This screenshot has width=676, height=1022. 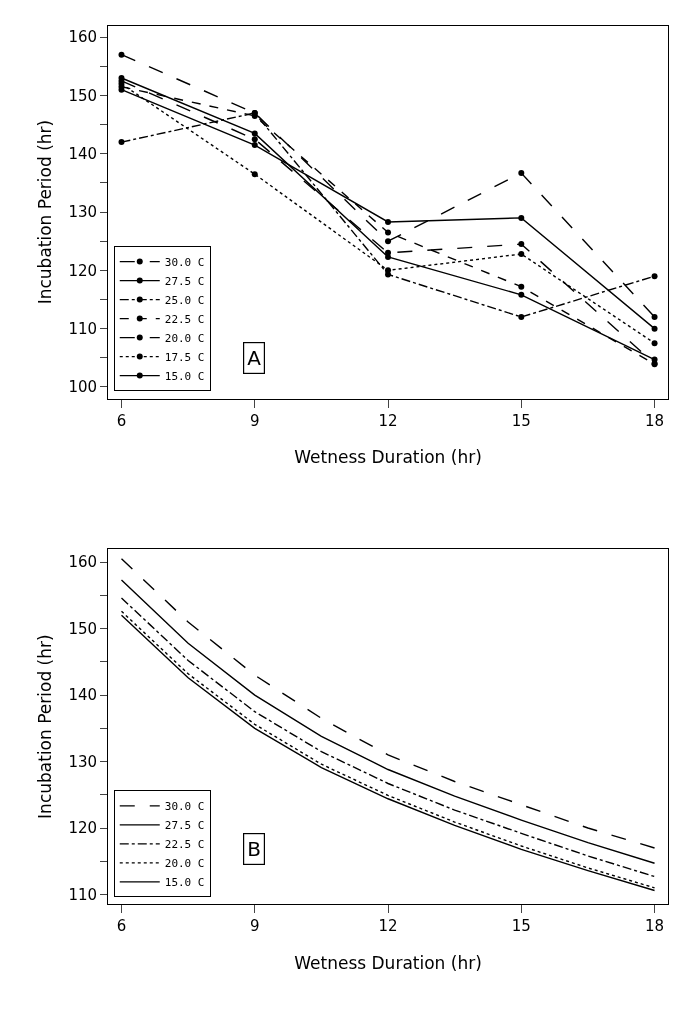 What do you see at coordinates (254, 358) in the screenshot?
I see `annotation: A` at bounding box center [254, 358].